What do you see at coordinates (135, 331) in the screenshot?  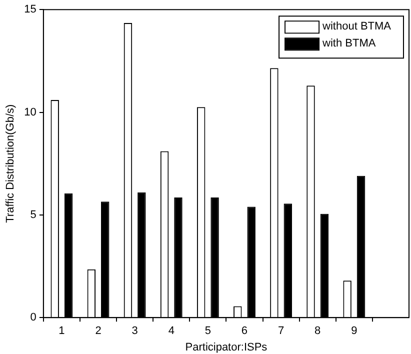 I see `x-tick-label: 3` at bounding box center [135, 331].